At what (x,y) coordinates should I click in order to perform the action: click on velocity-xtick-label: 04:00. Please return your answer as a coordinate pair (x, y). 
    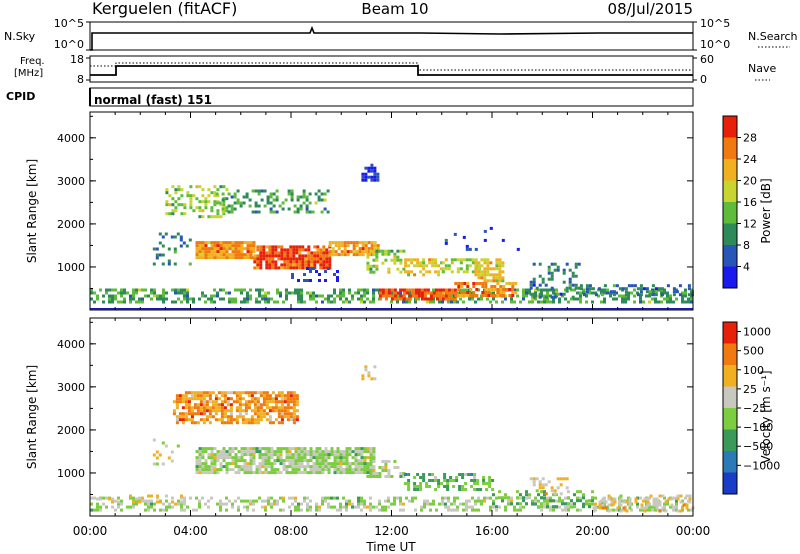
    Looking at the image, I should click on (190, 531).